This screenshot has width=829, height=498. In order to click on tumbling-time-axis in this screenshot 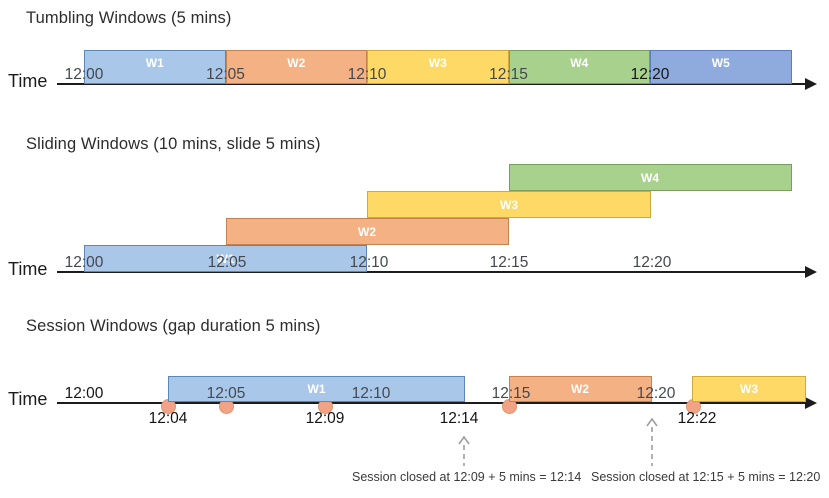, I will do `click(431, 84)`.